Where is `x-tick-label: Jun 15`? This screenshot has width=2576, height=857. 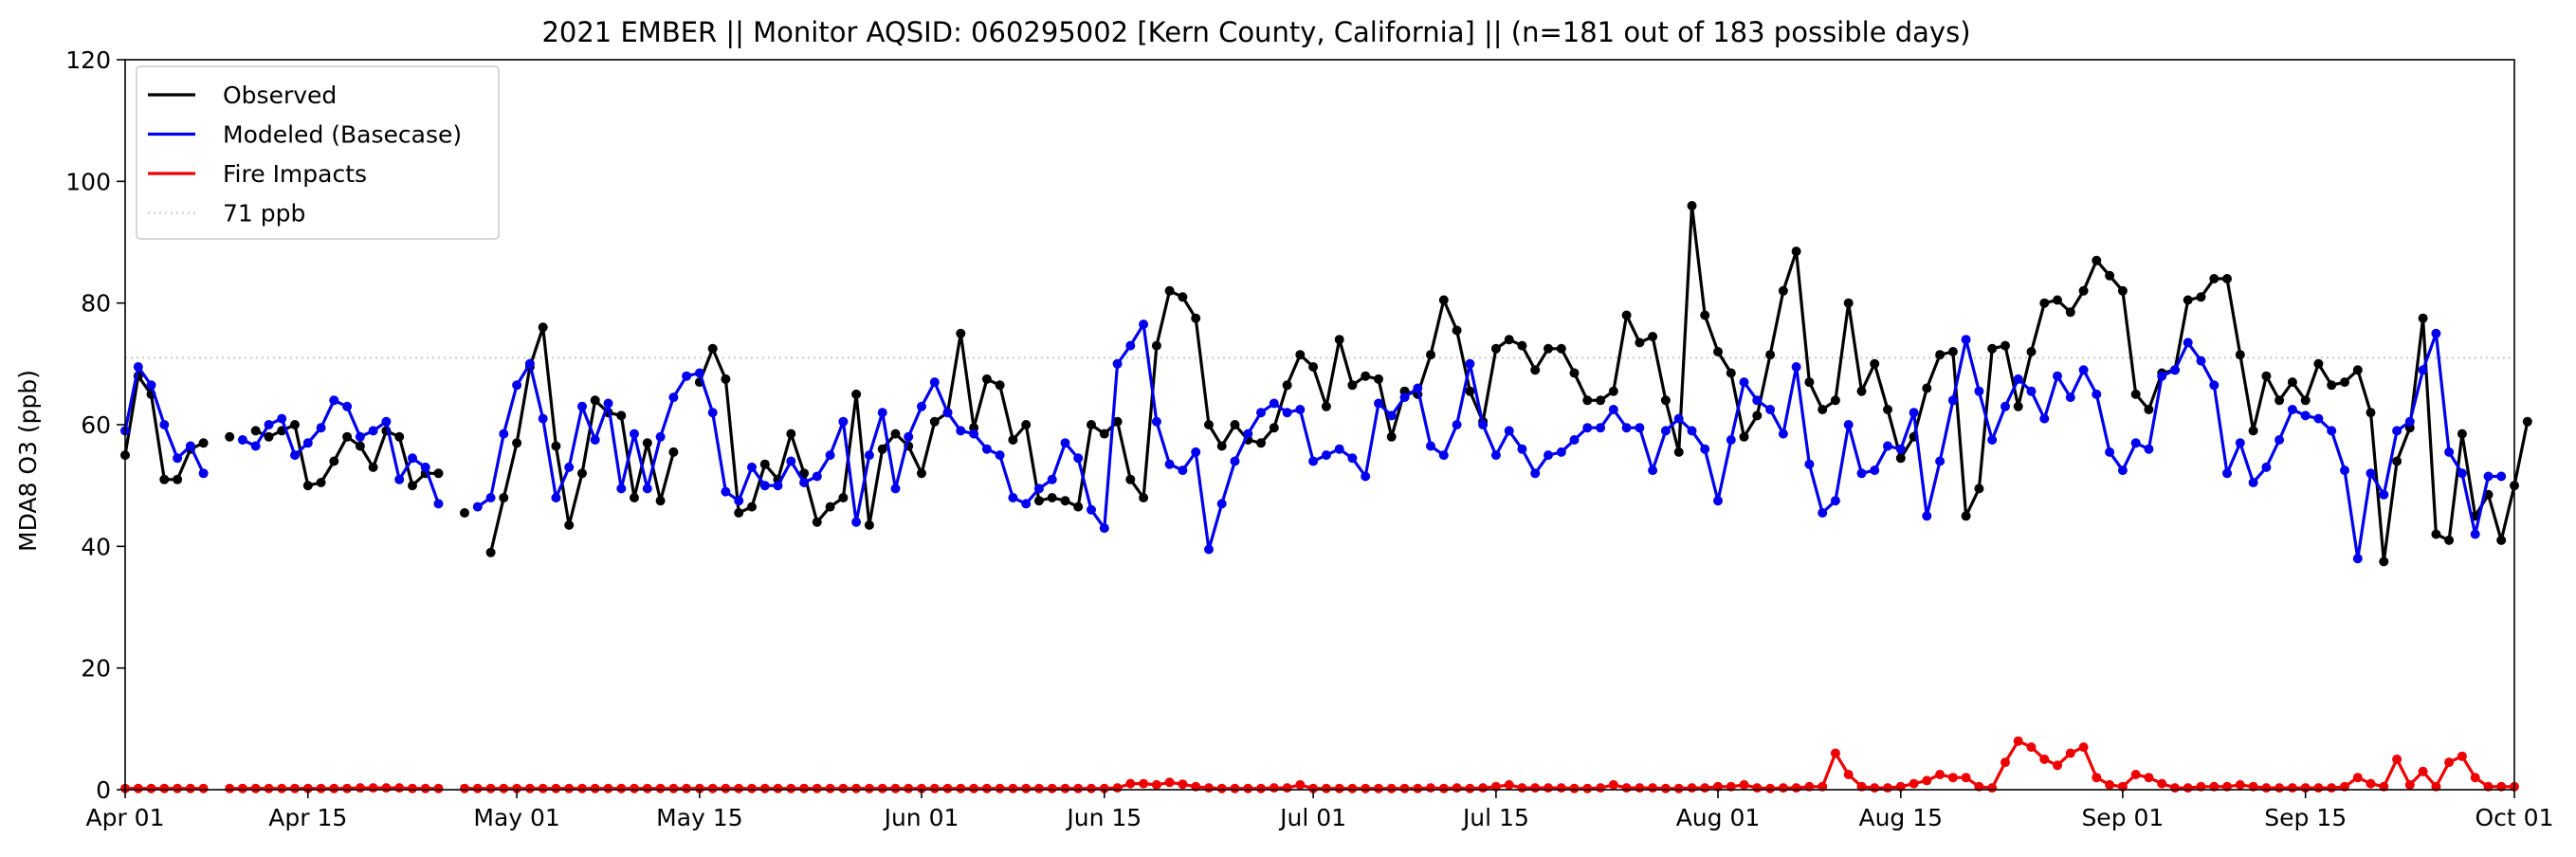 x-tick-label: Jun 15 is located at coordinates (1103, 817).